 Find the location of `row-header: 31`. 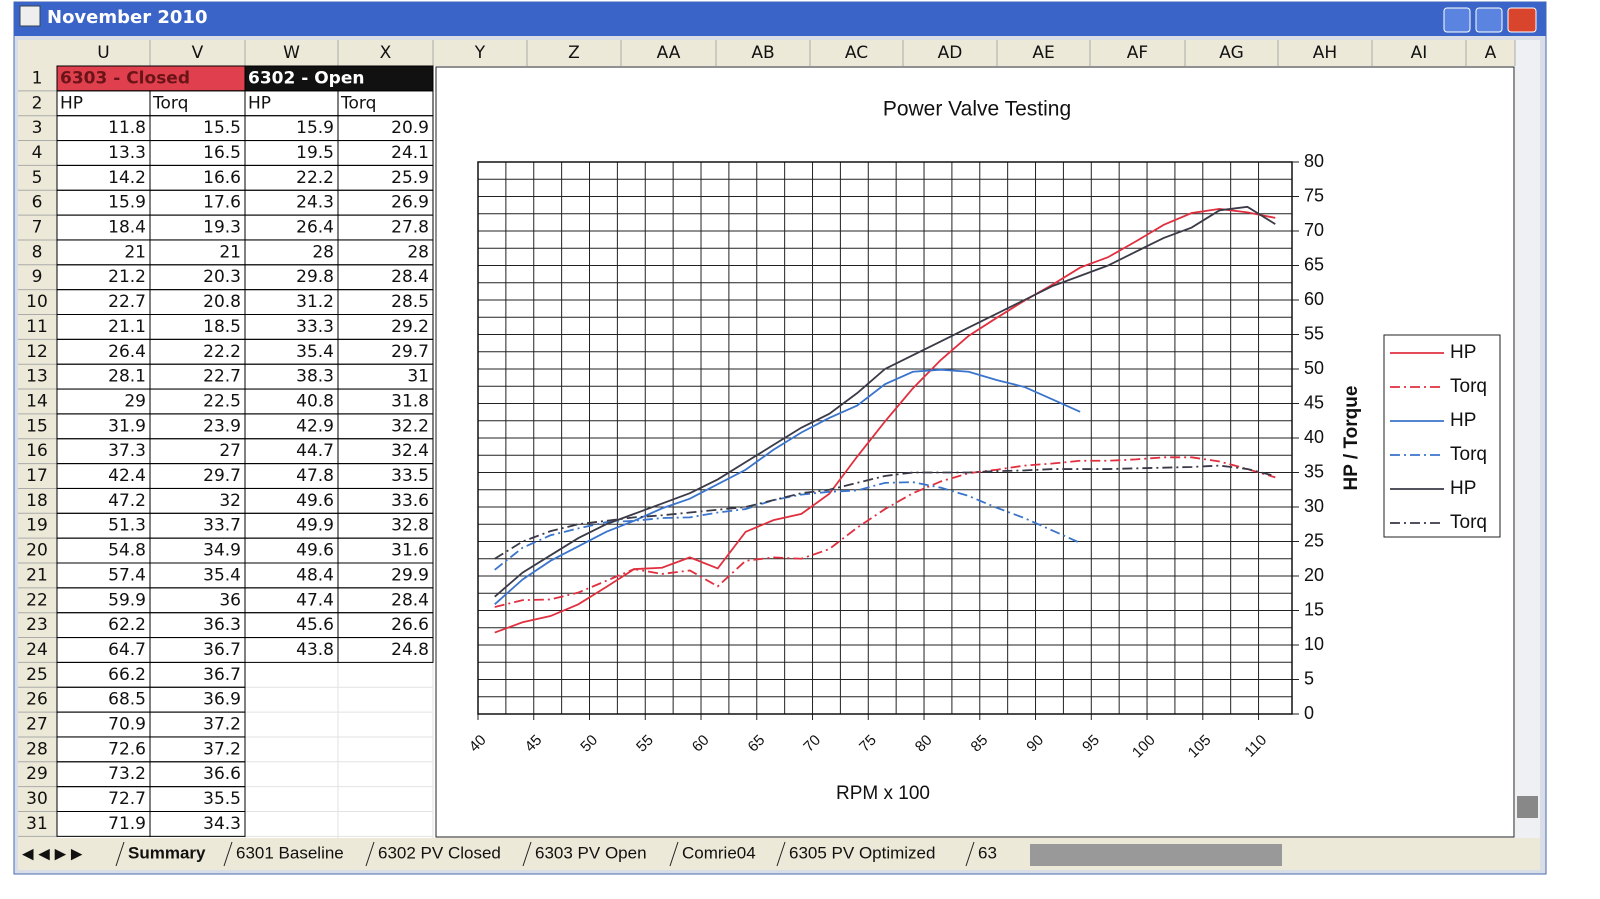

row-header: 31 is located at coordinates (37, 824).